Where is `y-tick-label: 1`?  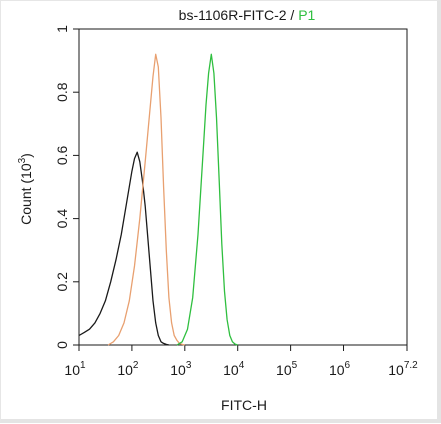
y-tick-label: 1 is located at coordinates (62, 29).